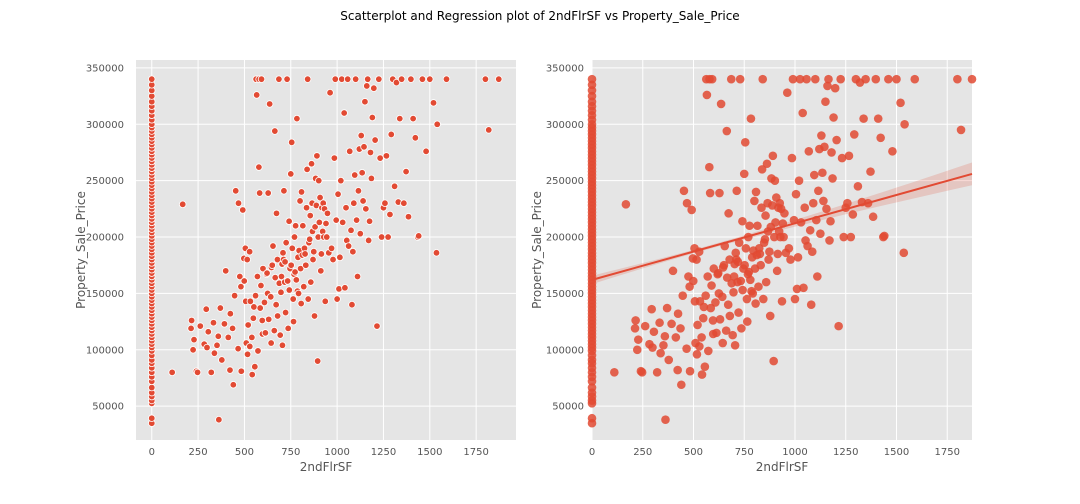 Image resolution: width=1080 pixels, height=504 pixels. What do you see at coordinates (565, 350) in the screenshot?
I see `y-tick-label: 100000` at bounding box center [565, 350].